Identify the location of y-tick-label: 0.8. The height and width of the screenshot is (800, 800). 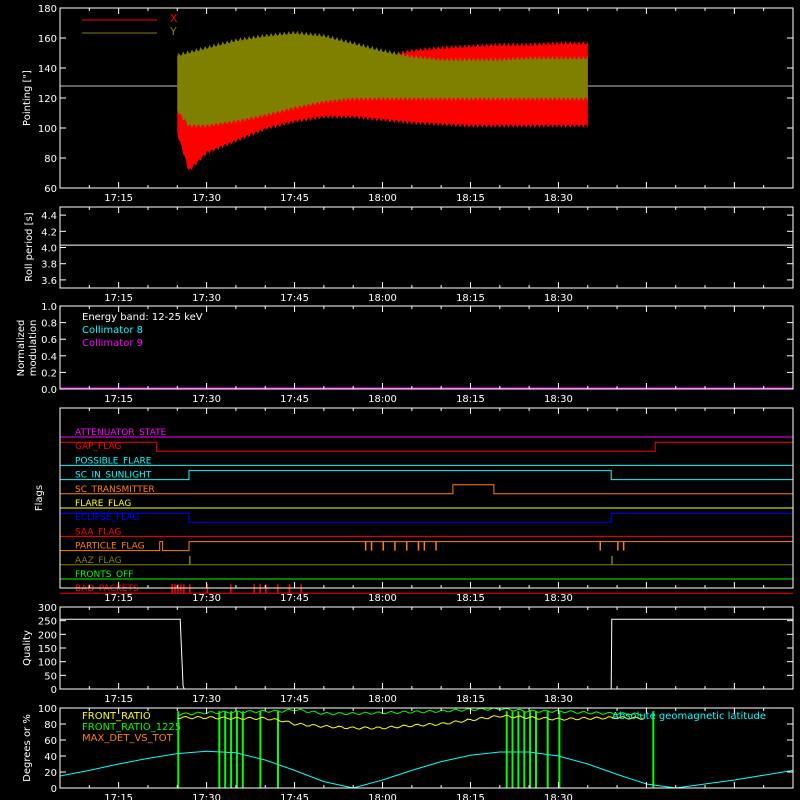
(49, 324).